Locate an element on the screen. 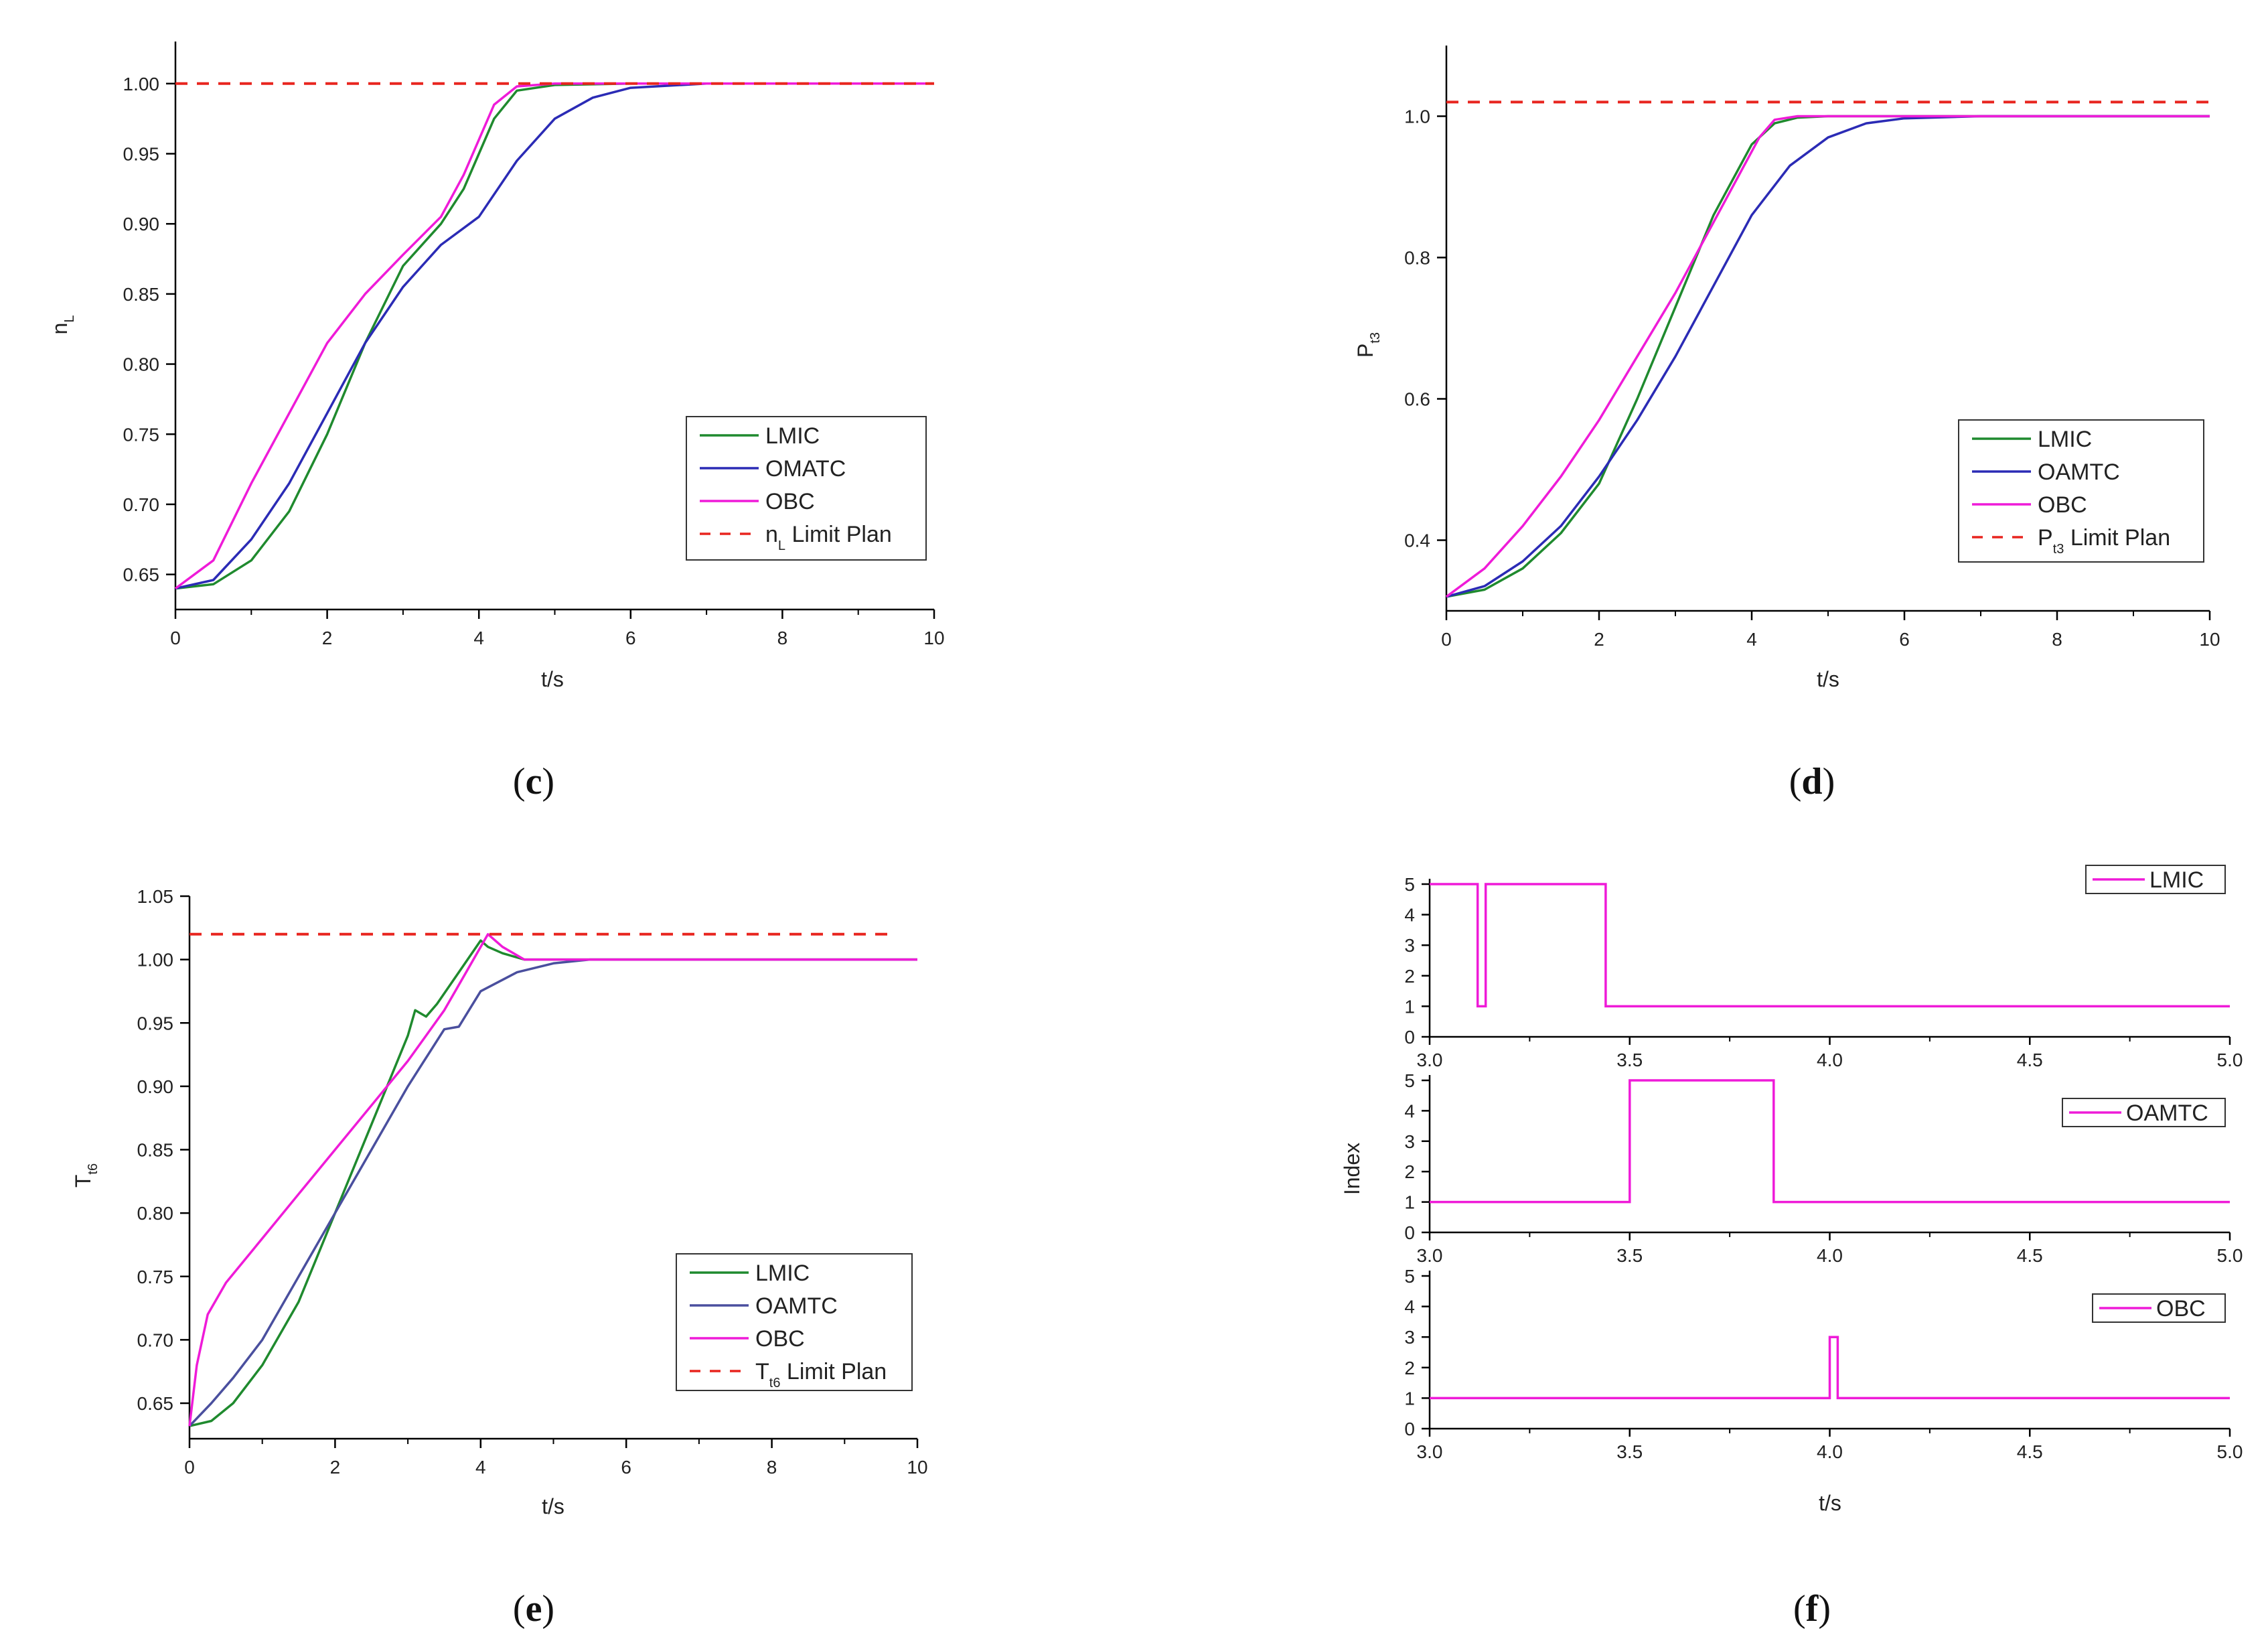 The width and height of the screenshot is (2268, 1647). step-series-lmic is located at coordinates (1830, 945).